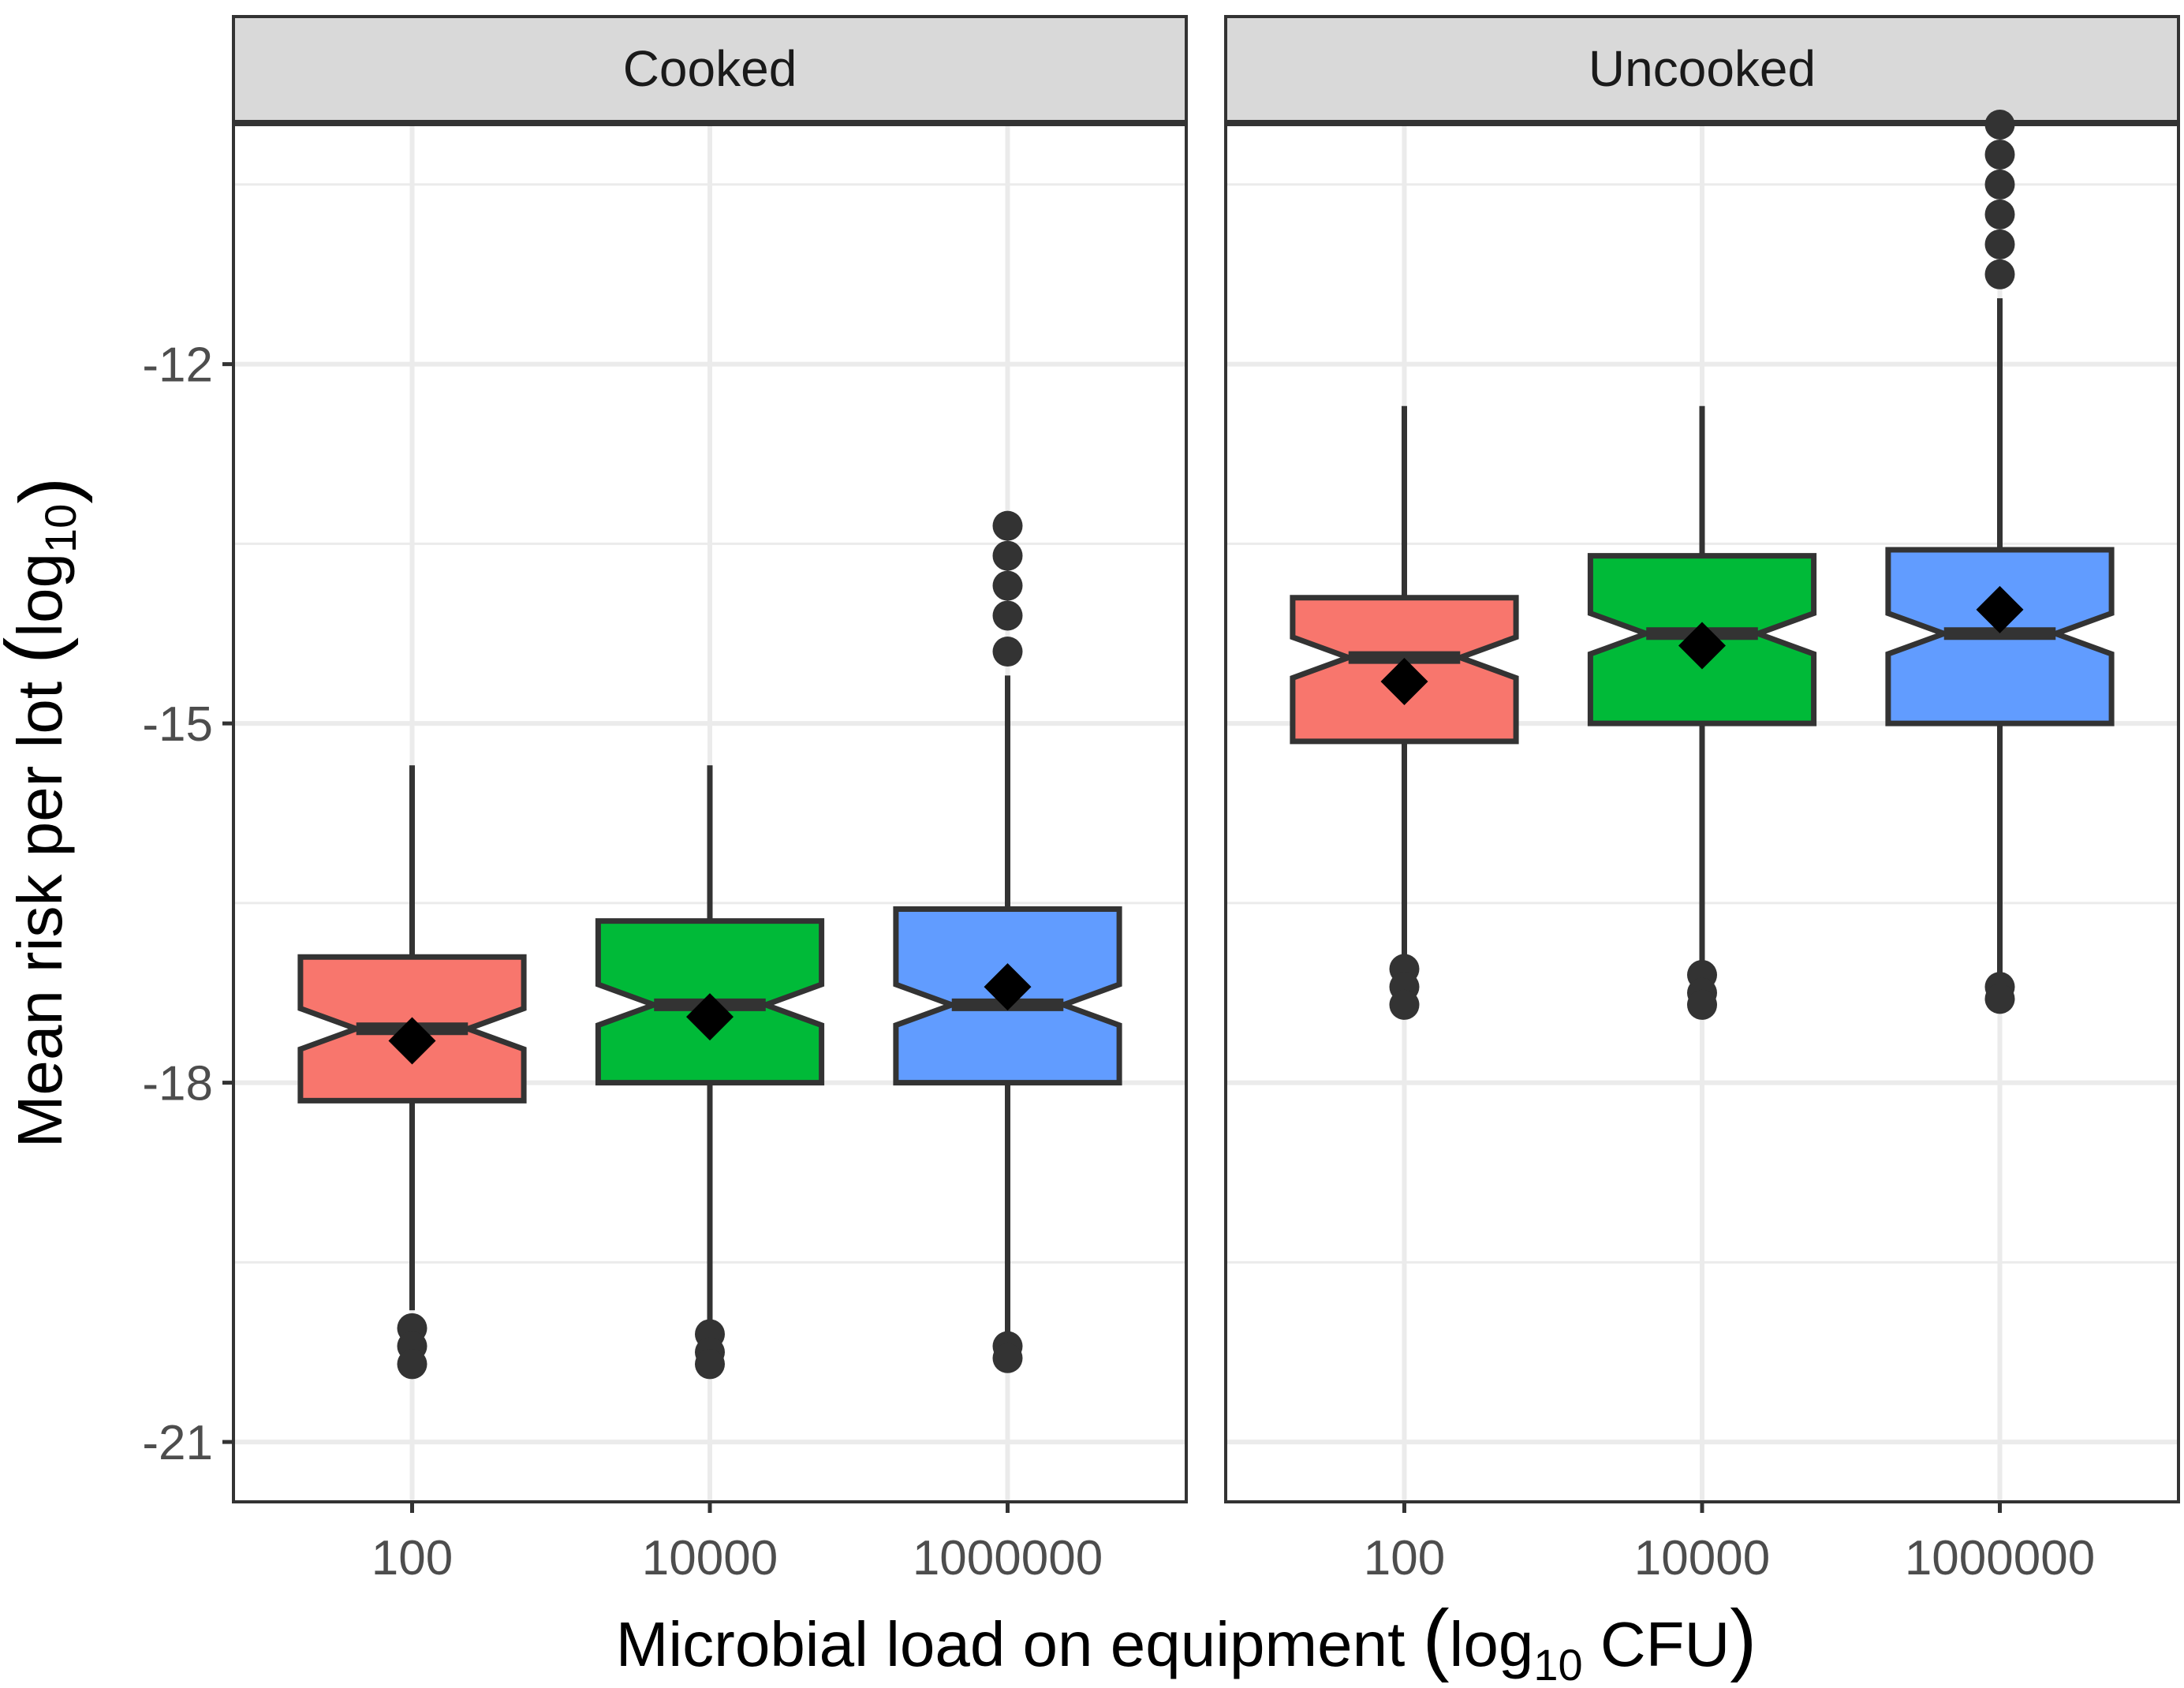 The width and height of the screenshot is (2184, 1688). What do you see at coordinates (60, 528) in the screenshot?
I see `y-axis-title-subscript: 10` at bounding box center [60, 528].